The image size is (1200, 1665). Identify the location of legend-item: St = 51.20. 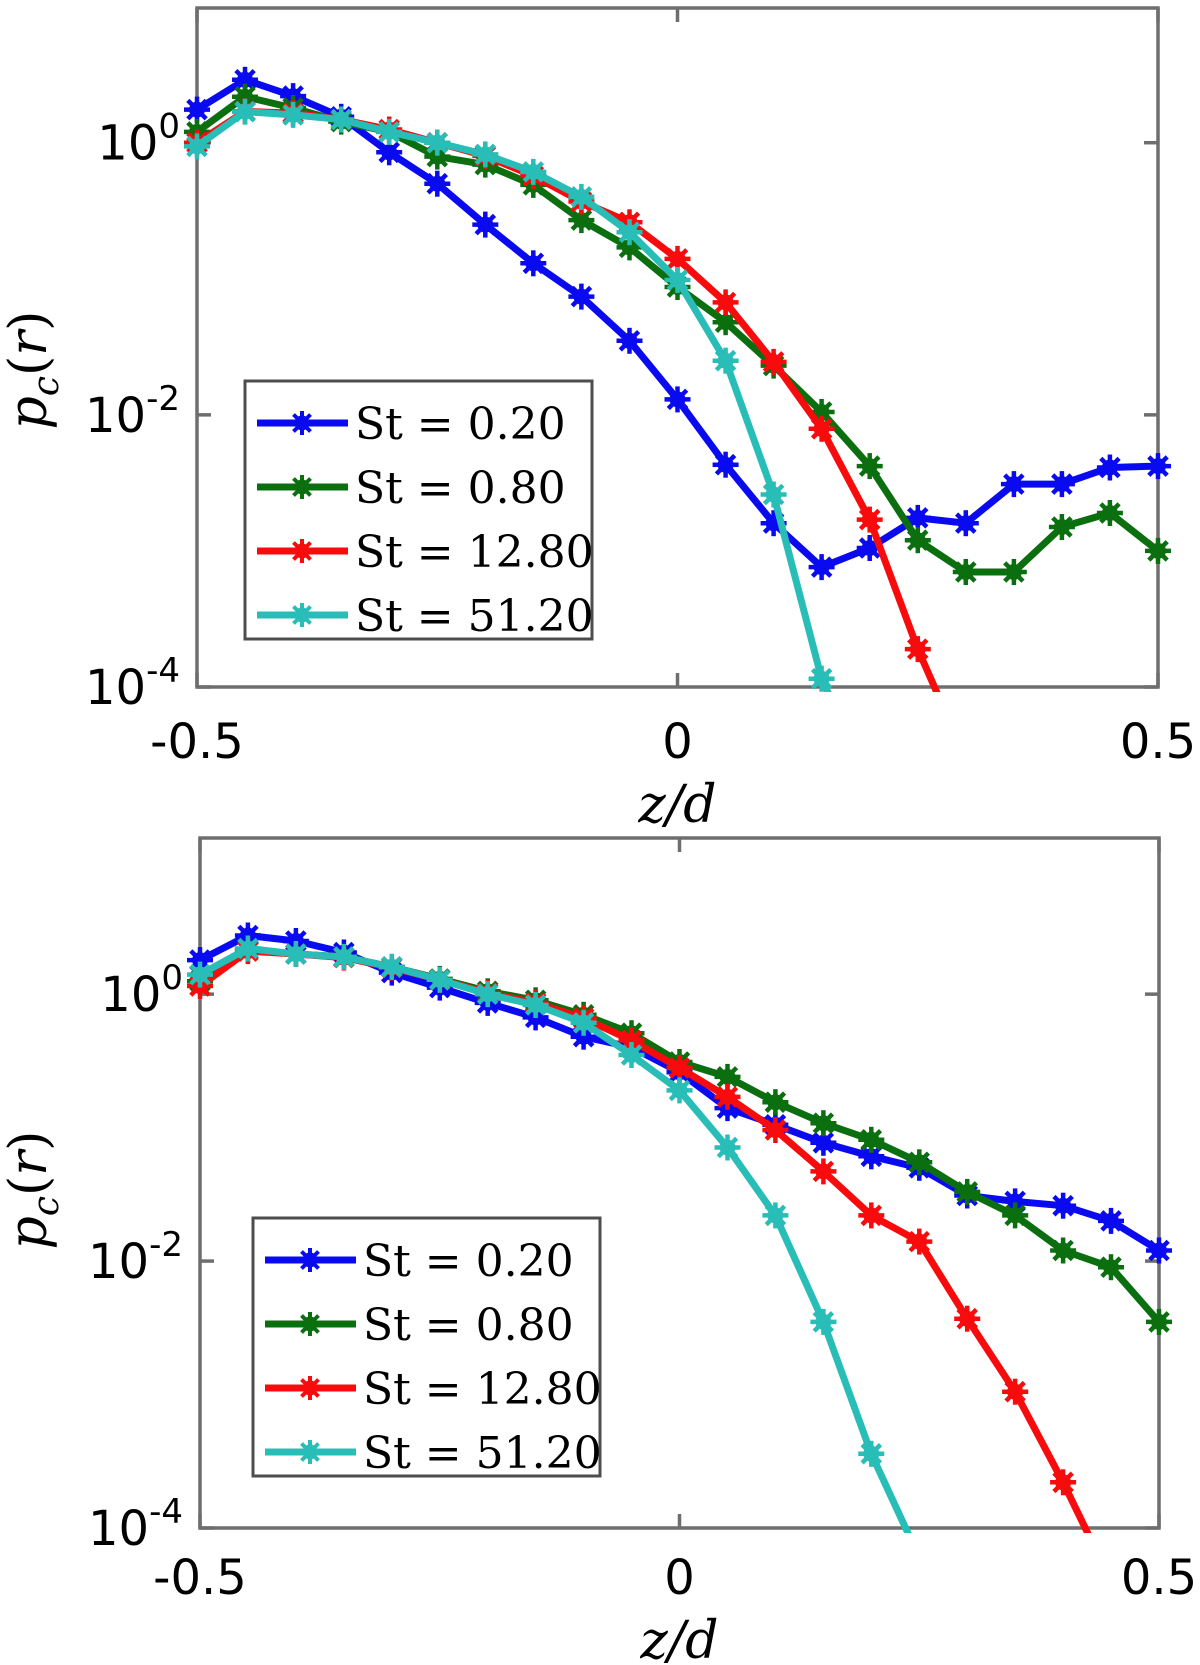
(425, 616).